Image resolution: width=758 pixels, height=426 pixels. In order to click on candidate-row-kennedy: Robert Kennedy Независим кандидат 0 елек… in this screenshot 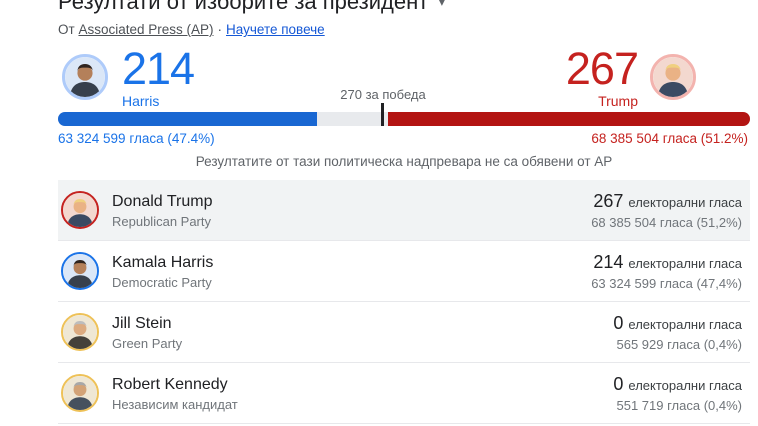, I will do `click(404, 393)`.